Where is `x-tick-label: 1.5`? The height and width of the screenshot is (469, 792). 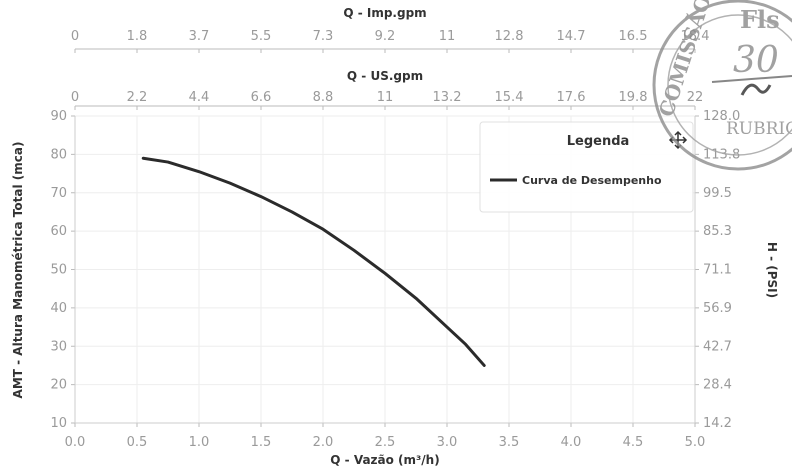
x-tick-label: 1.5 is located at coordinates (261, 442).